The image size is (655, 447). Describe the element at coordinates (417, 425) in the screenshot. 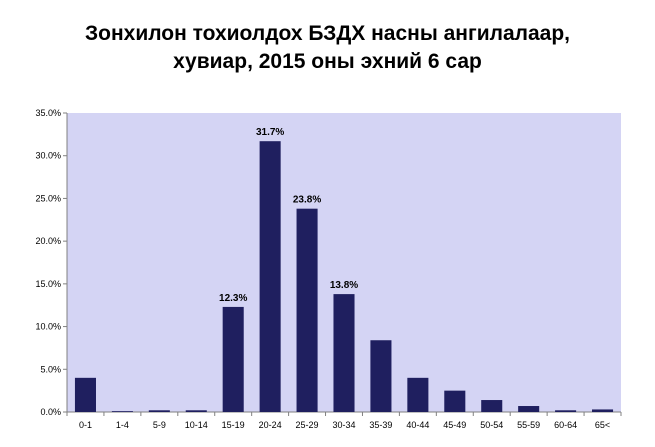

I see `x-tick-label: 40-44` at that location.